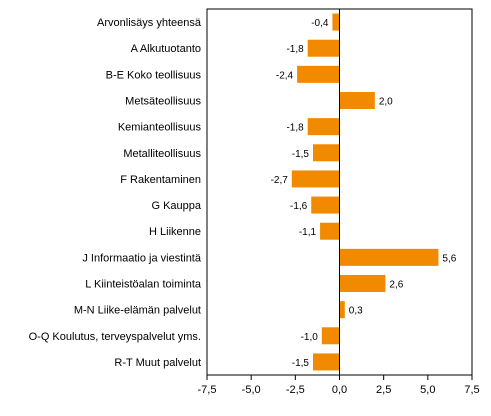 This screenshot has width=491, height=416. I want to click on data-label: -1,0, so click(310, 337).